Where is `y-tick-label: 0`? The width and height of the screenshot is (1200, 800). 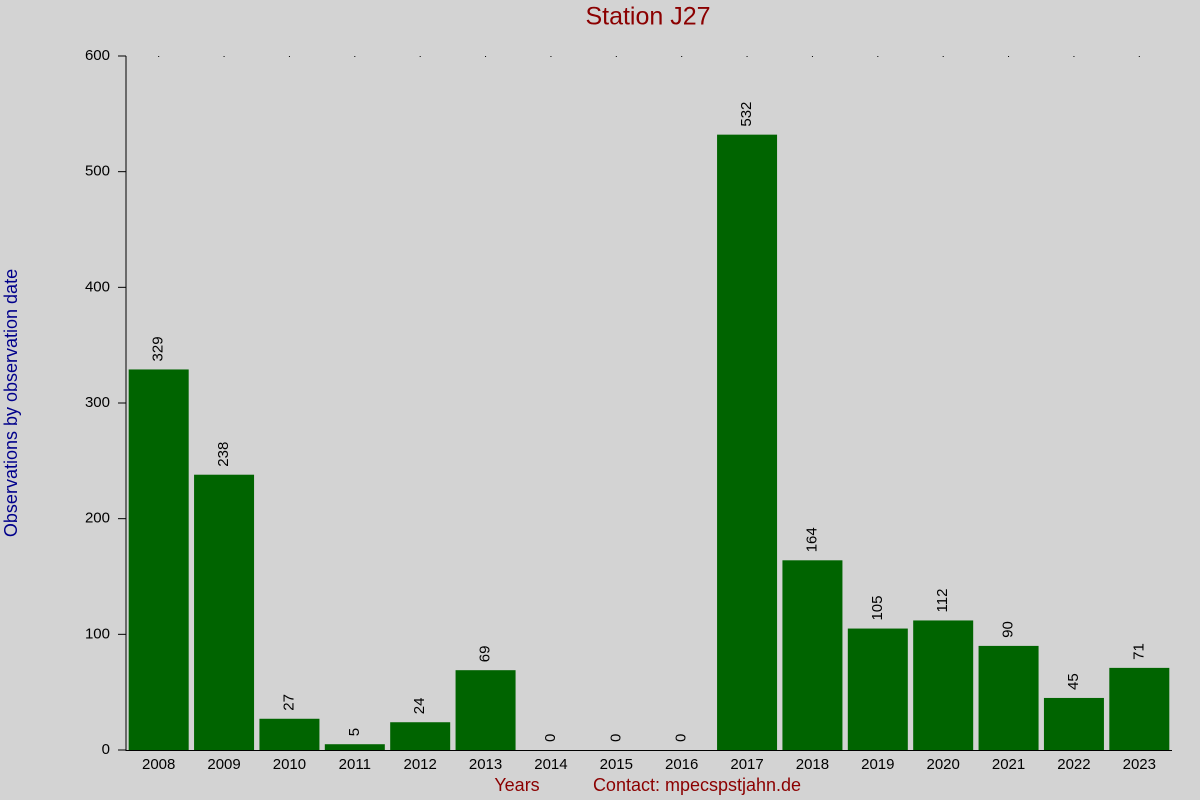 y-tick-label: 0 is located at coordinates (106, 749).